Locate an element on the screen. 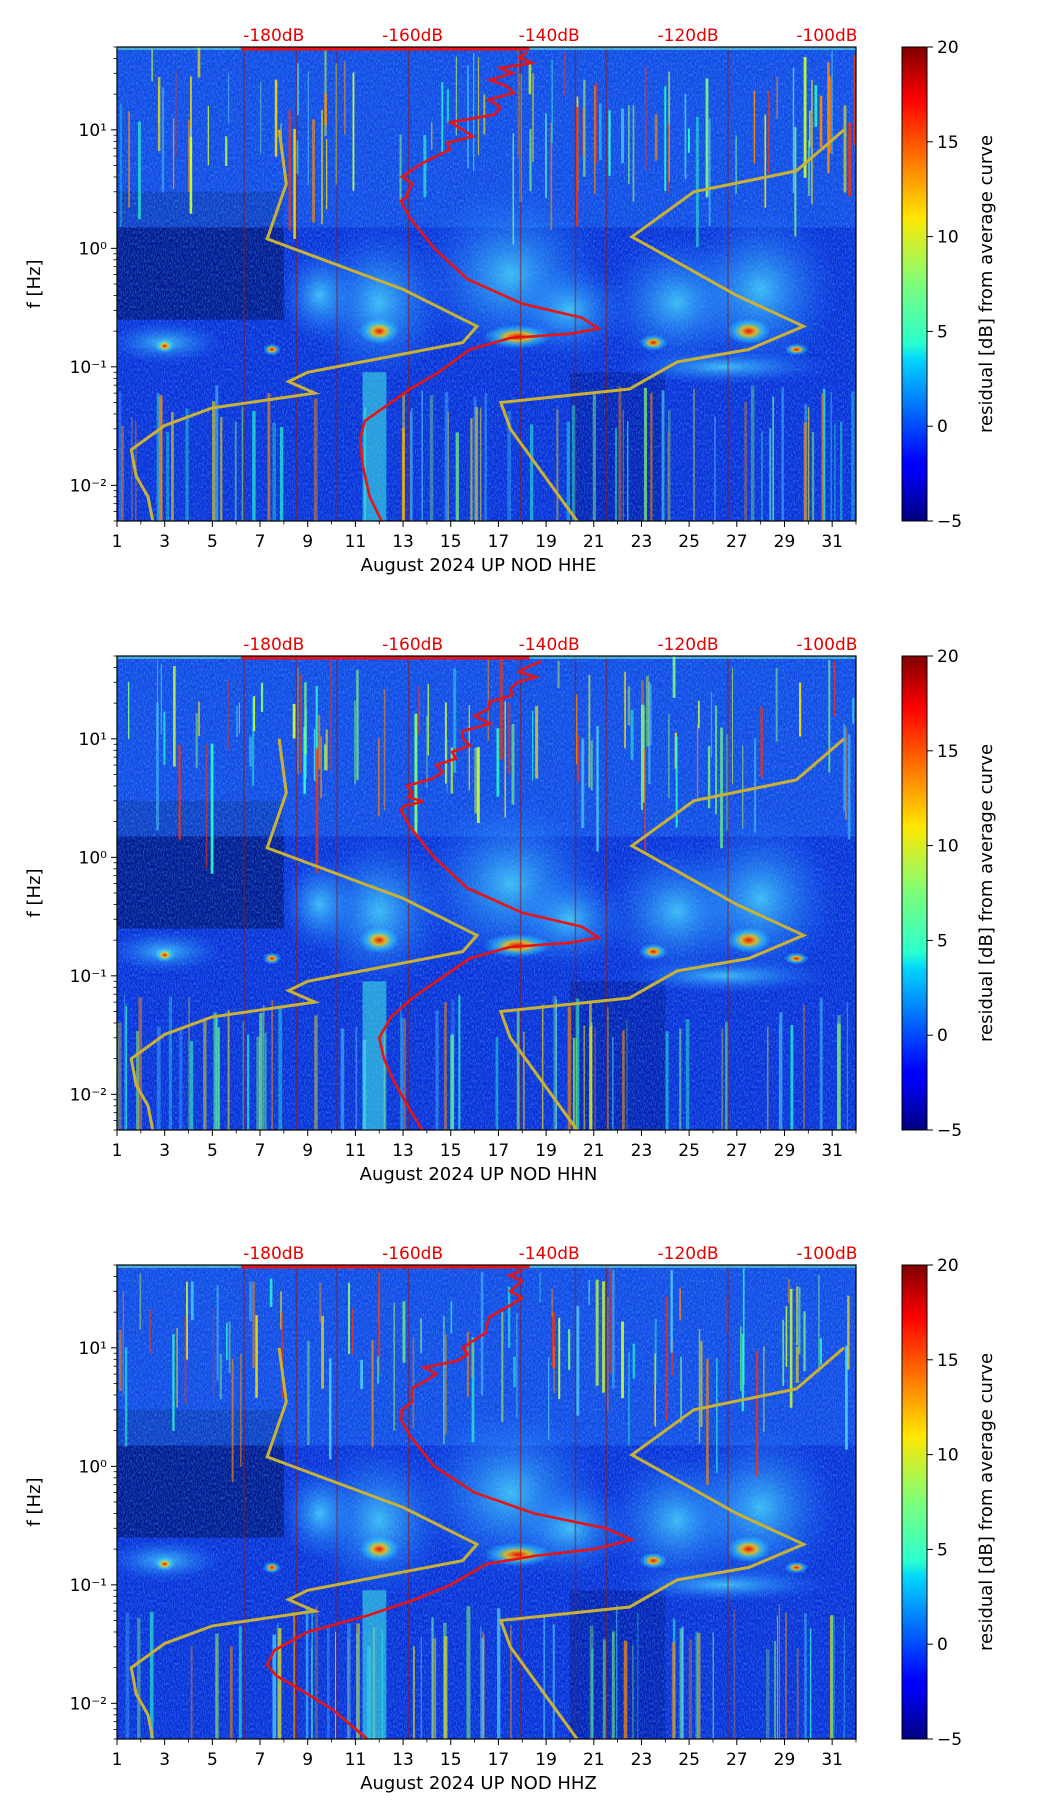  x-axis-label: August 2024 UP NOD HHN is located at coordinates (479, 1174).